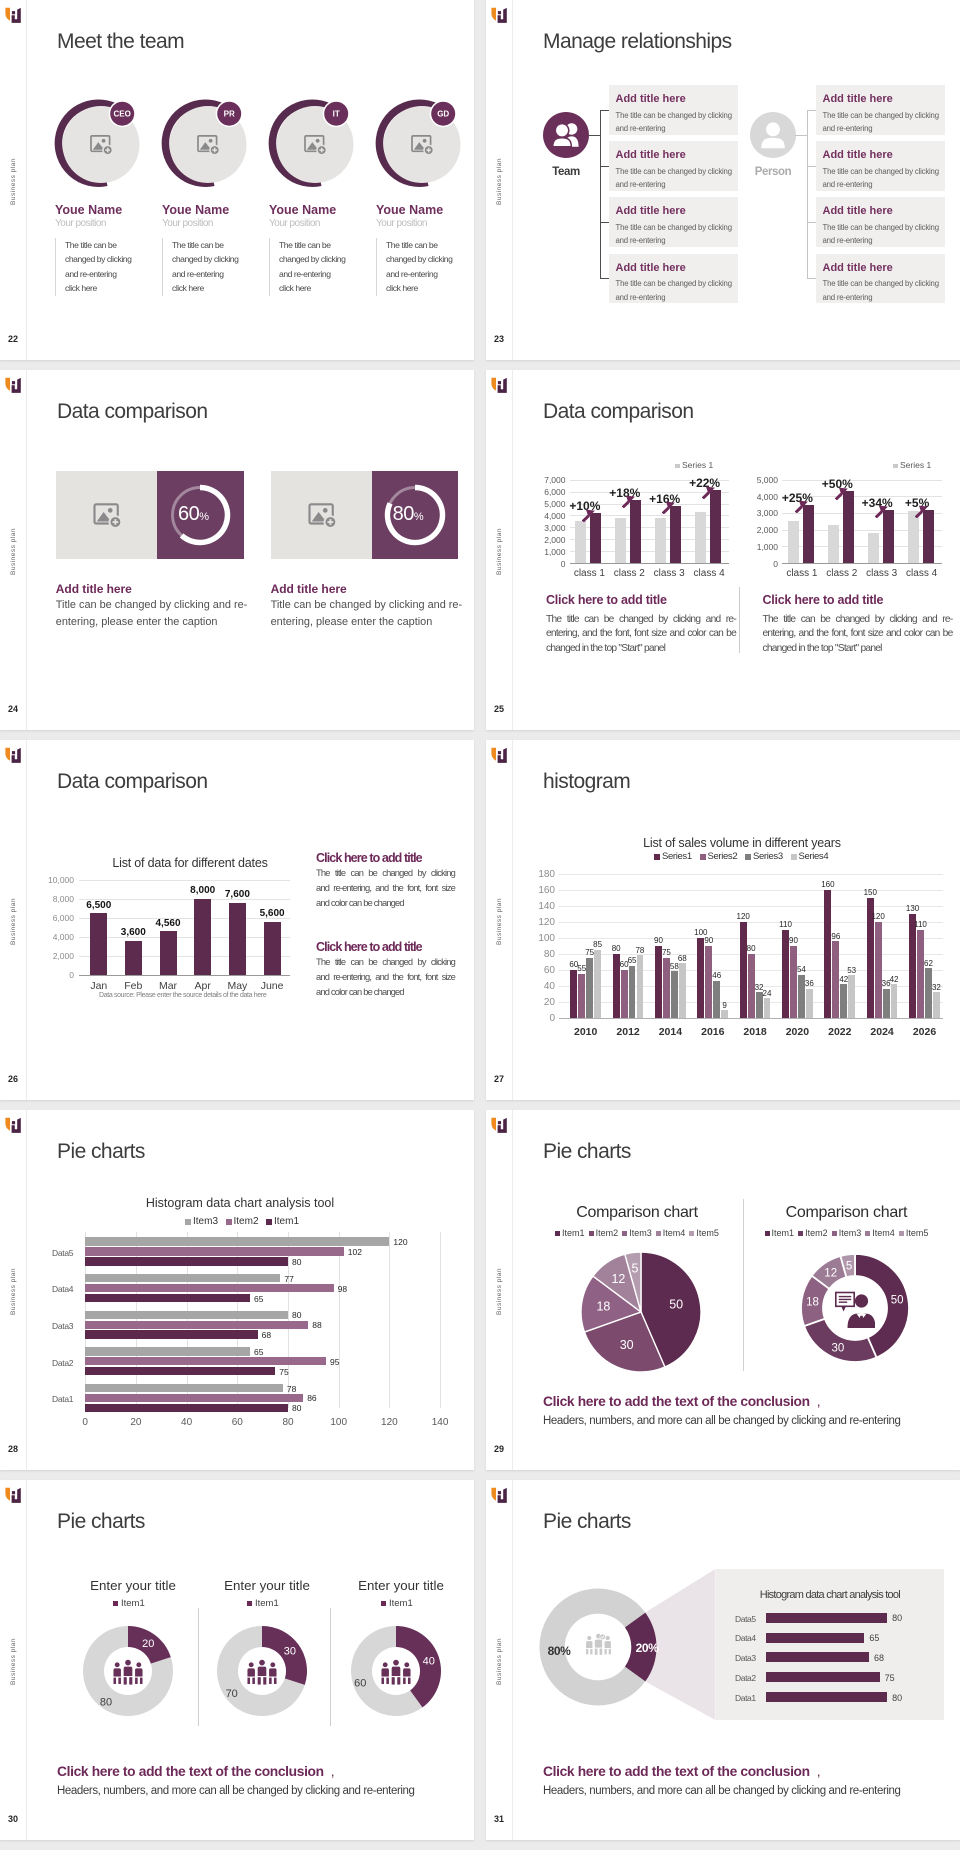 The height and width of the screenshot is (1850, 960). Describe the element at coordinates (429, 1661) in the screenshot. I see `svg-text: 40` at that location.